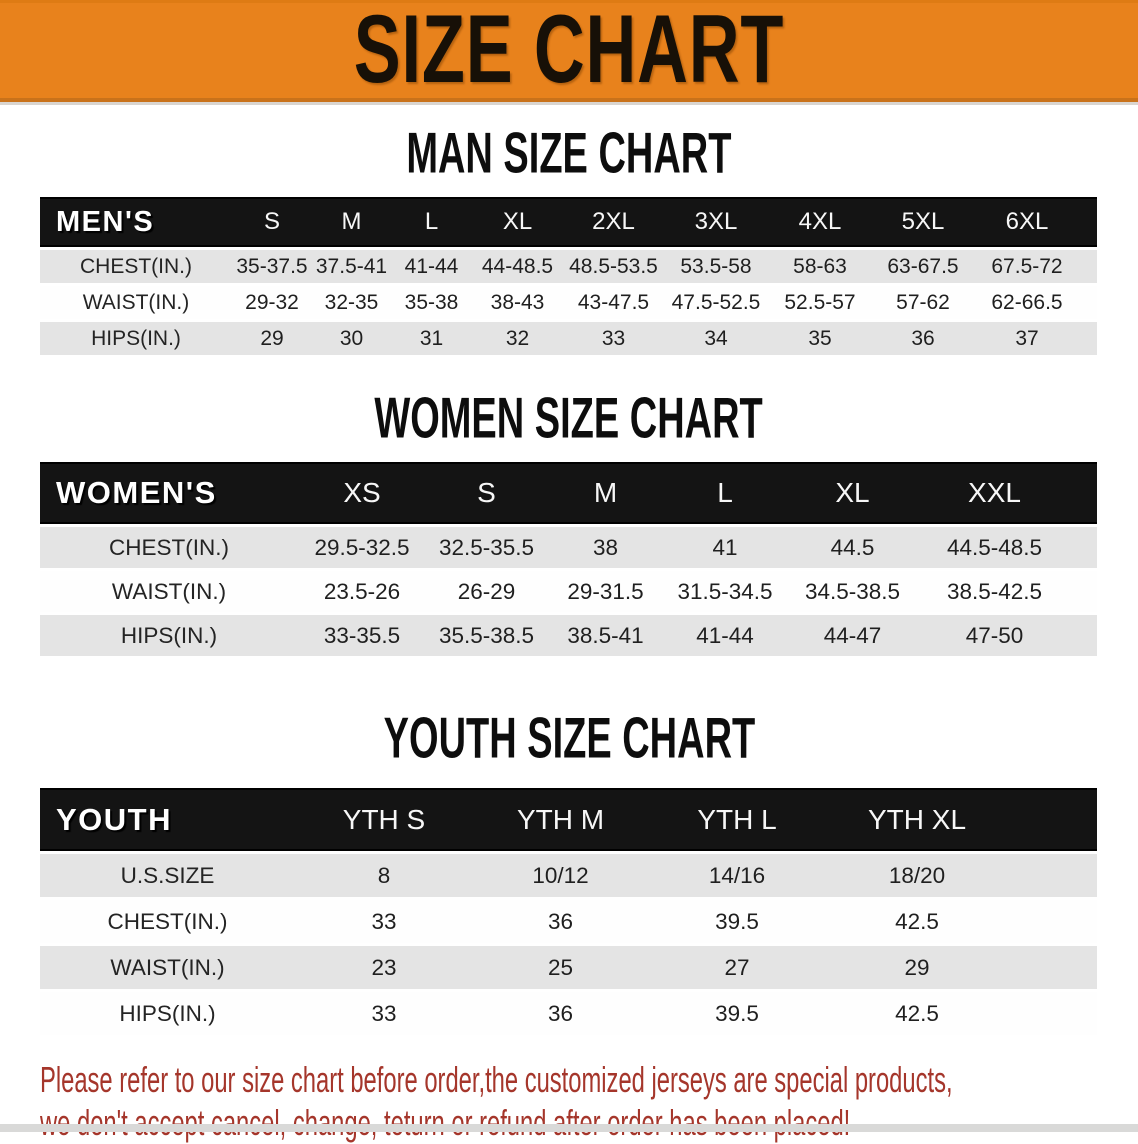  What do you see at coordinates (486, 547) in the screenshot?
I see `size-value: 32.5-35.5` at bounding box center [486, 547].